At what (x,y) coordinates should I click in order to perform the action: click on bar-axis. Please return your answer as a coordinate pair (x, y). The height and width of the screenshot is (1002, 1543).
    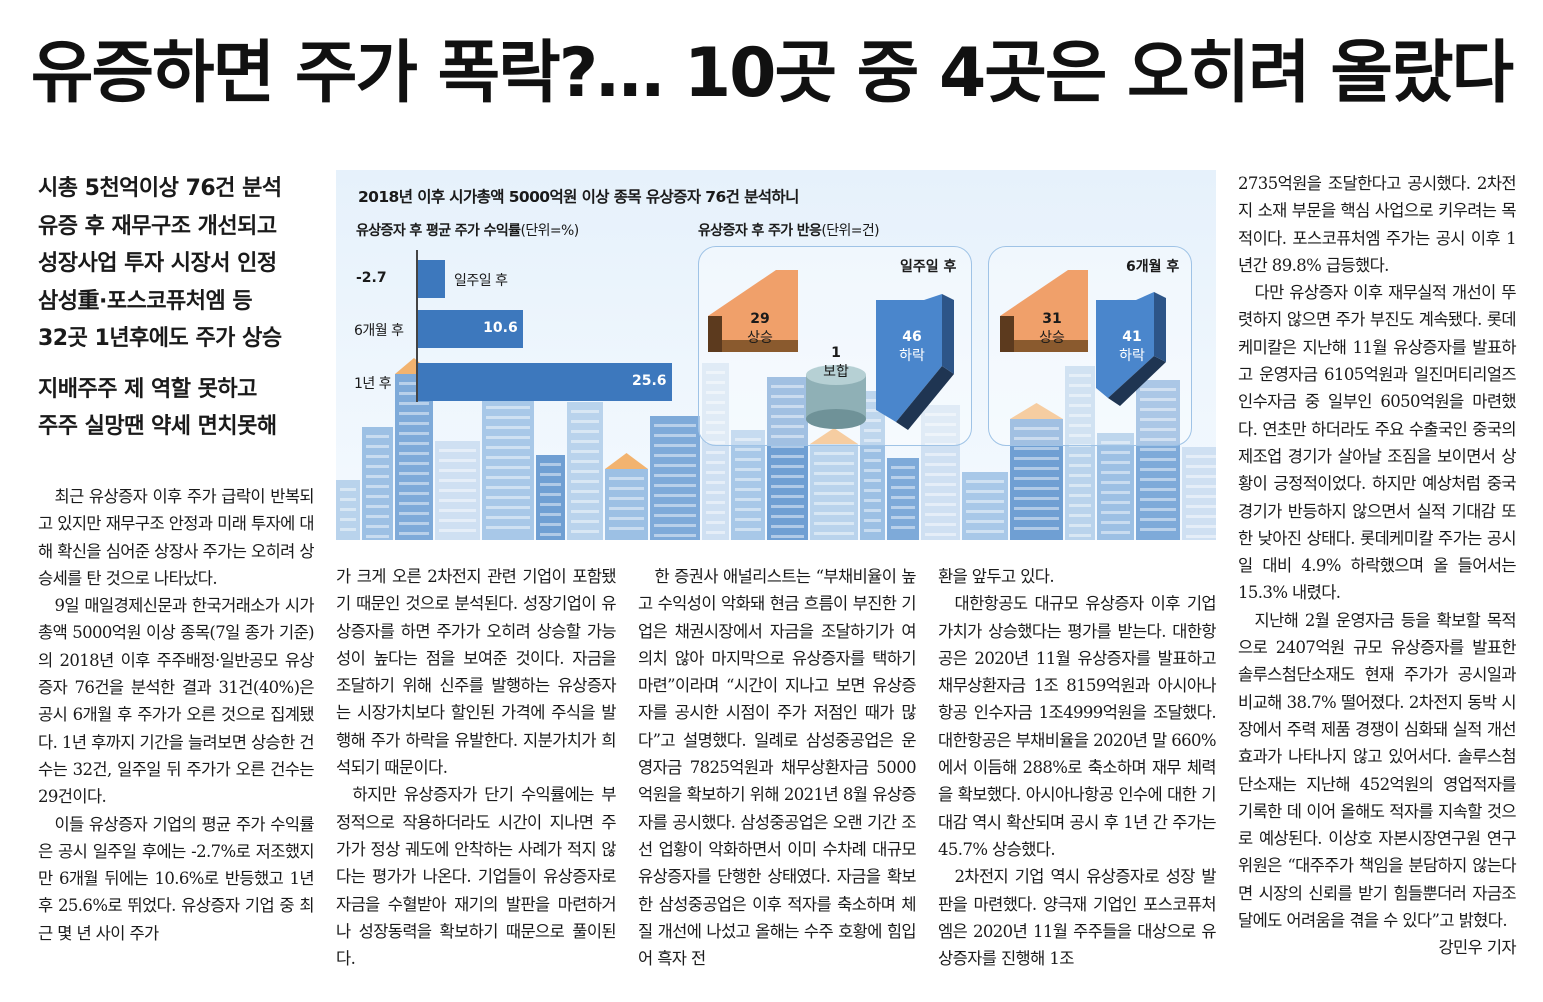
    Looking at the image, I should click on (417, 326).